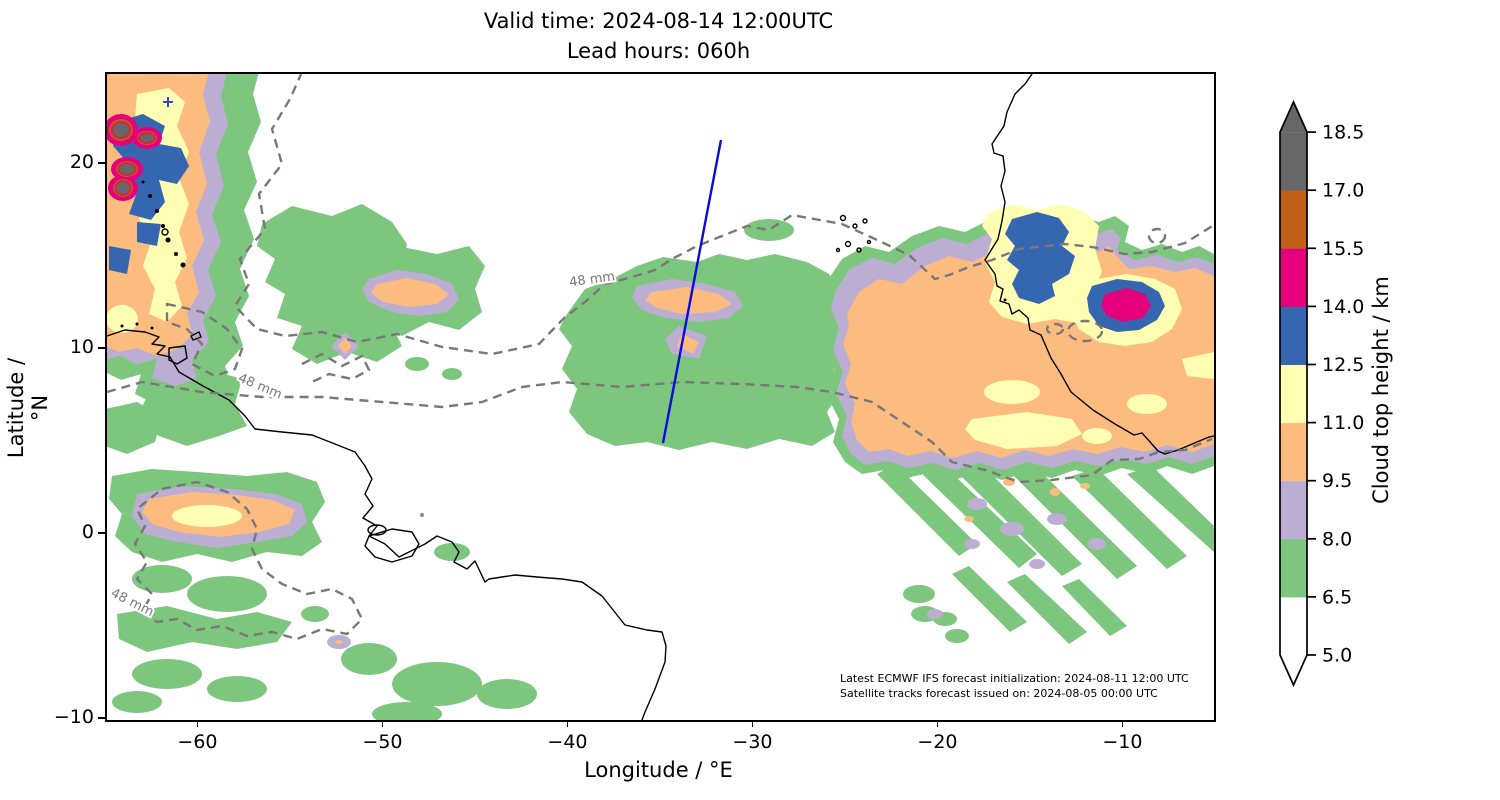  I want to click on plus-marker, so click(168, 102).